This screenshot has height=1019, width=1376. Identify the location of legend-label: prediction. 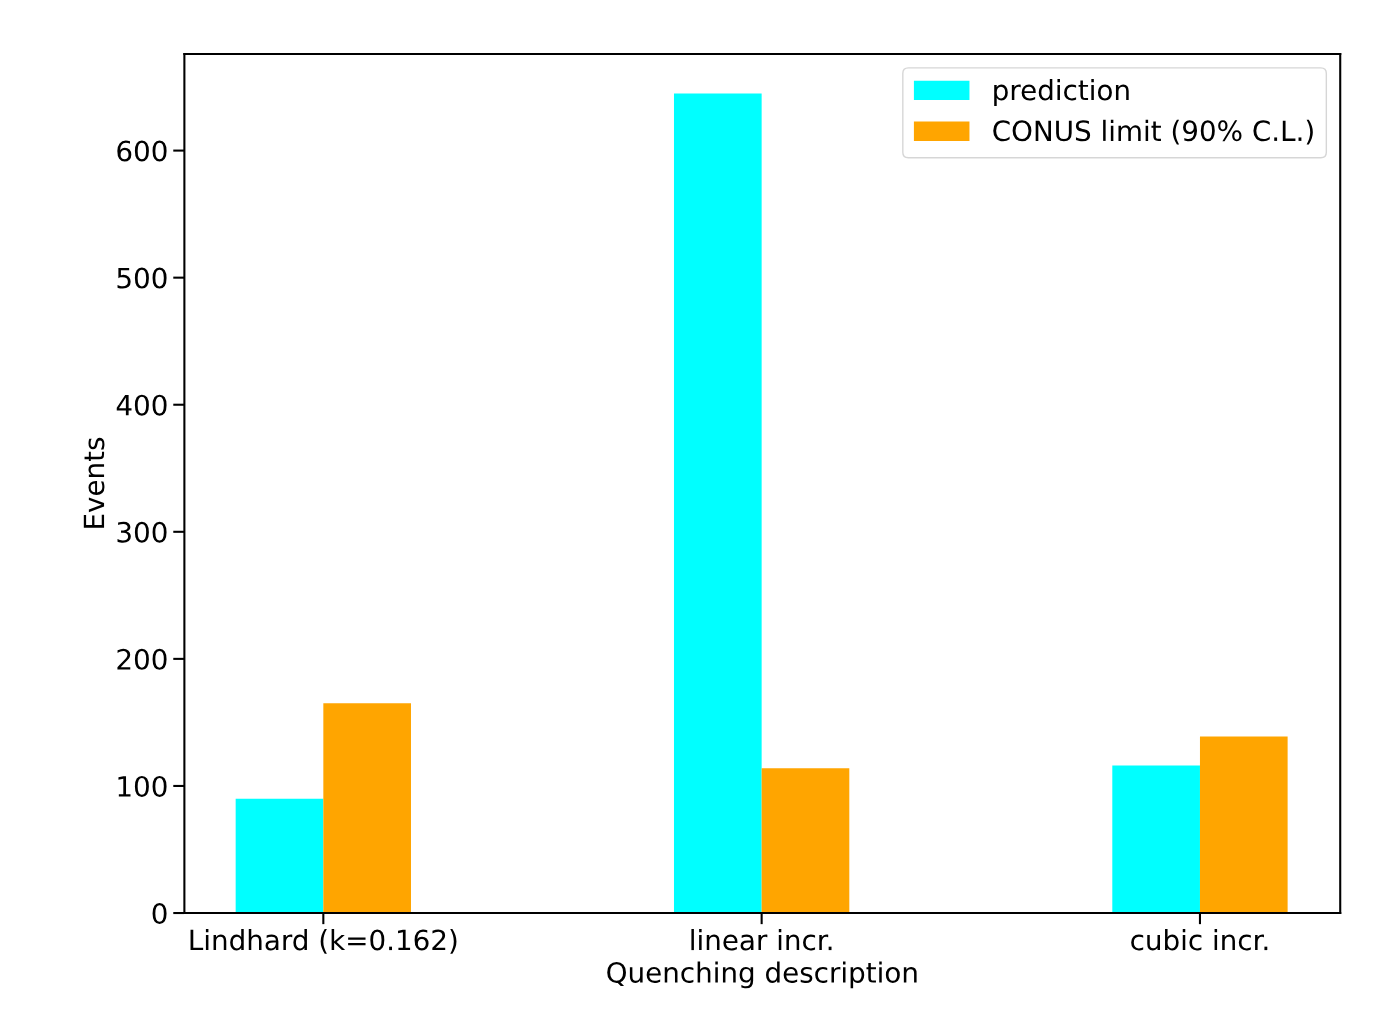
(1061, 92).